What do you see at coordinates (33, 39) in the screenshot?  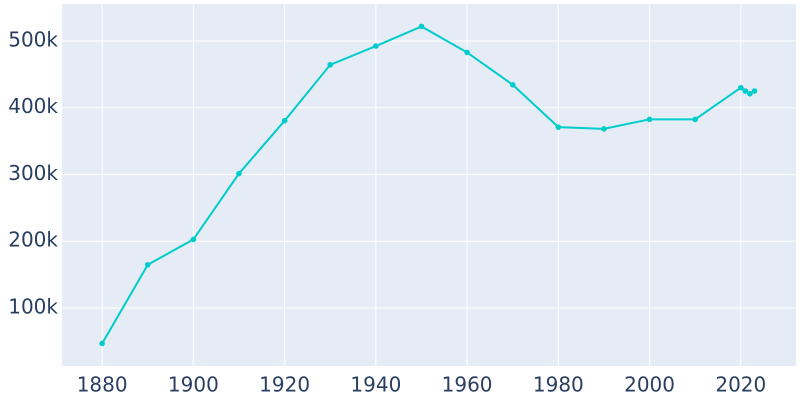 I see `y-tick-label: 500k` at bounding box center [33, 39].